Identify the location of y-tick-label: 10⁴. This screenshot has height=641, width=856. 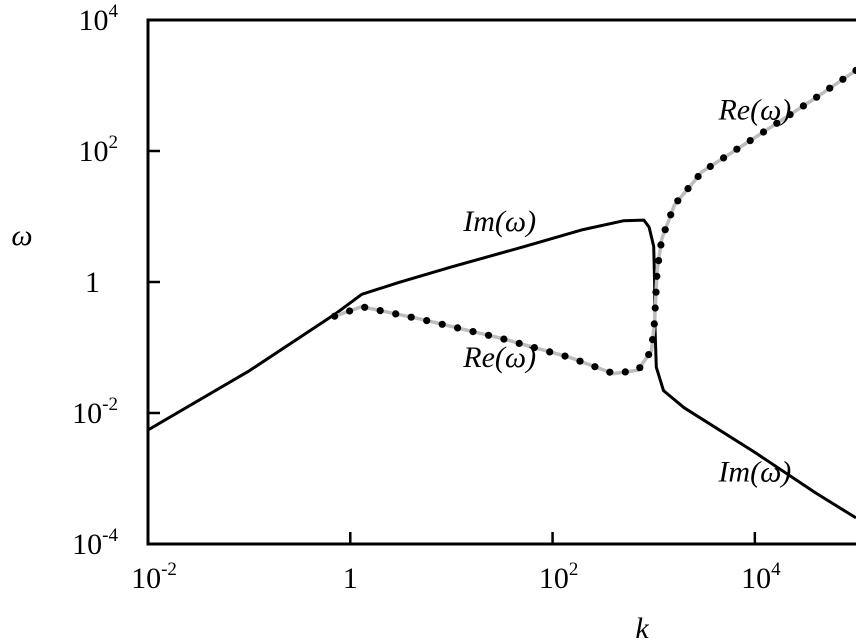
(99, 19).